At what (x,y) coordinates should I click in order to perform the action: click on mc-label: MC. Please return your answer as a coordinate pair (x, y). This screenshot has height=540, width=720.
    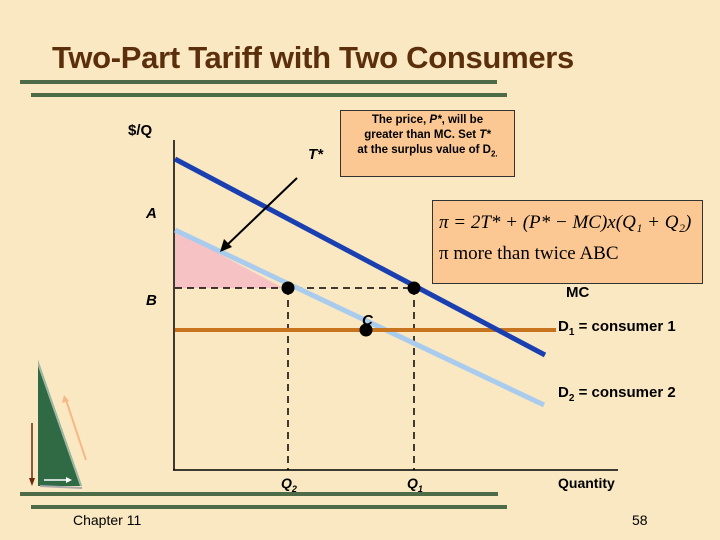
    Looking at the image, I should click on (578, 292).